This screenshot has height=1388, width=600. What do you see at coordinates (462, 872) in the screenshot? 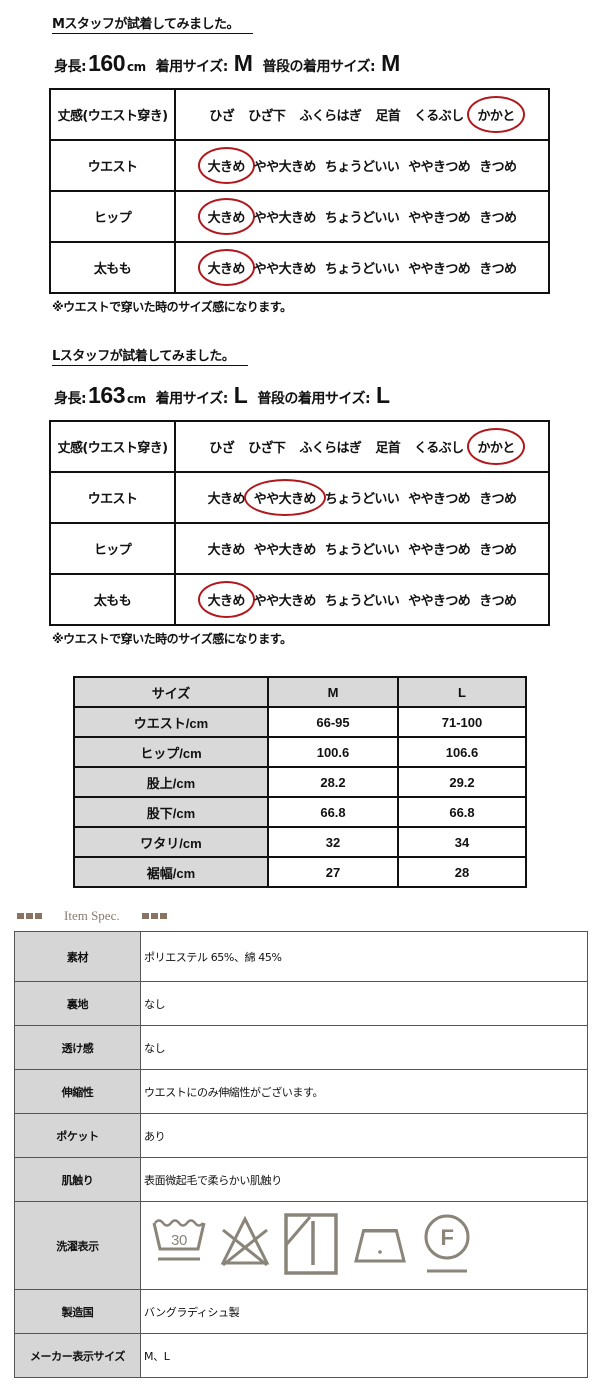
I see `size-cell: 28` at bounding box center [462, 872].